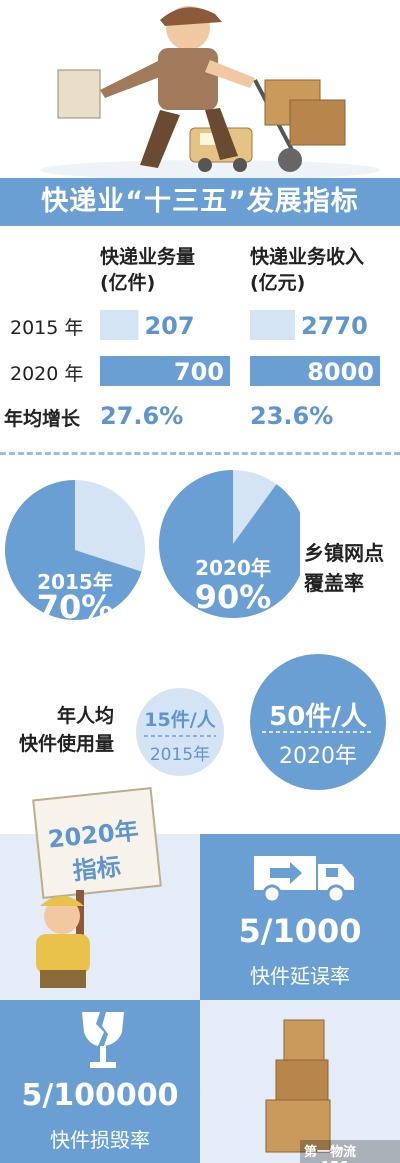  What do you see at coordinates (63, 979) in the screenshot?
I see `holder-legs` at bounding box center [63, 979].